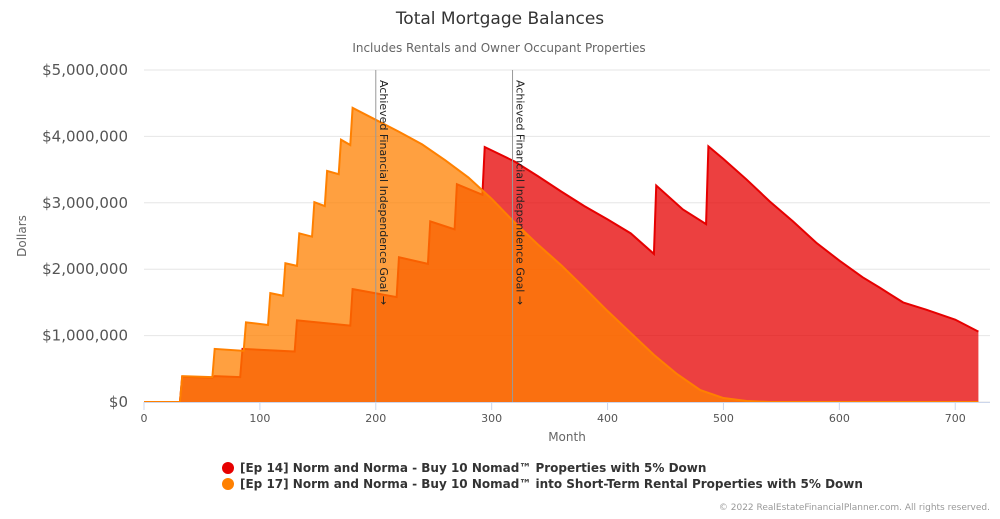 This screenshot has width=1000, height=519. I want to click on x-tick-label: 100, so click(259, 418).